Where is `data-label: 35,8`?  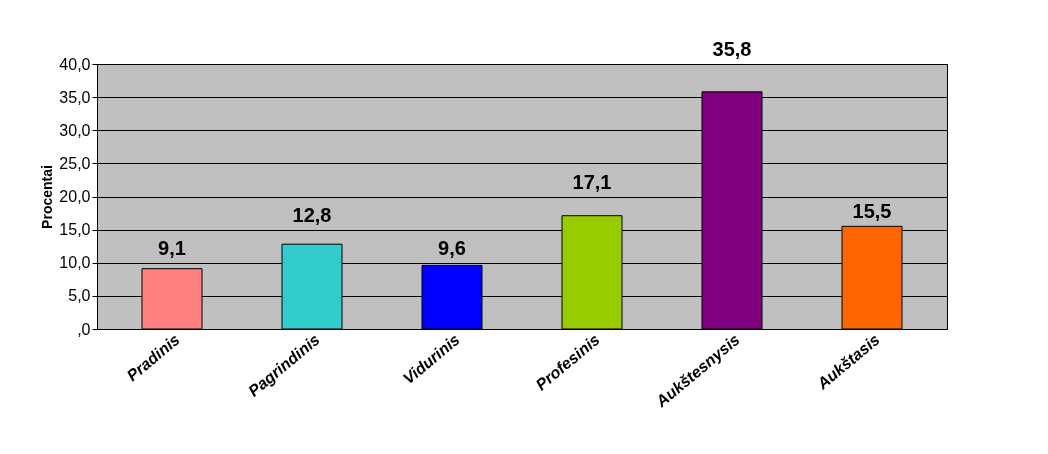 data-label: 35,8 is located at coordinates (732, 49).